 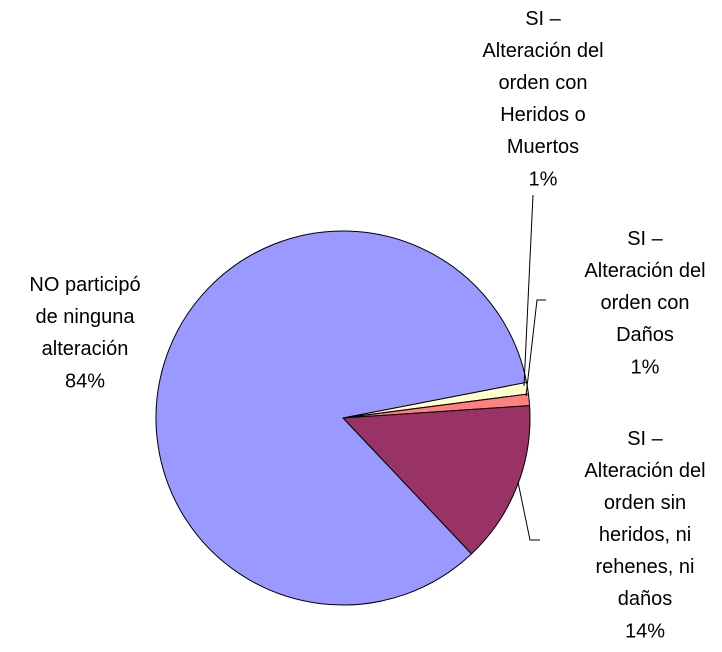 I want to click on label-line: de ninguna, so click(x=86, y=317).